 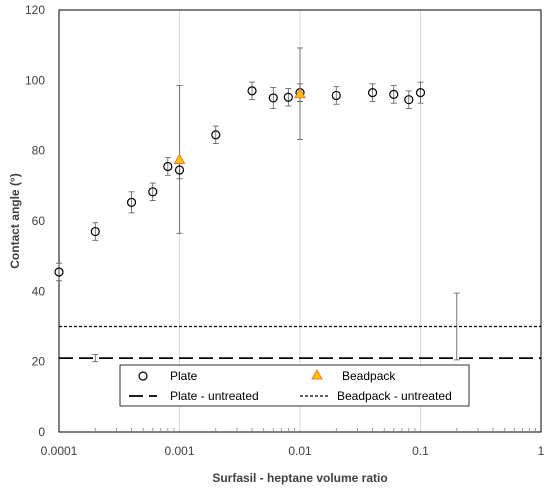 I want to click on x-tick-label-3: 0.1, so click(x=420, y=451).